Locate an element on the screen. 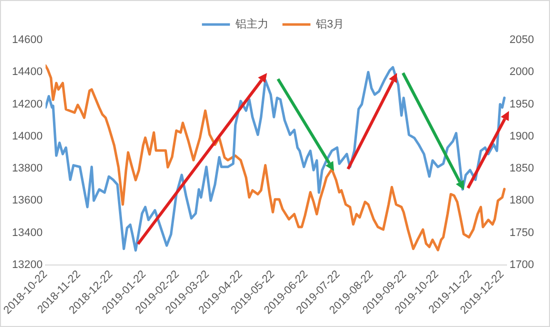 The width and height of the screenshot is (550, 327). legend-label: 铝3月 is located at coordinates (329, 24).